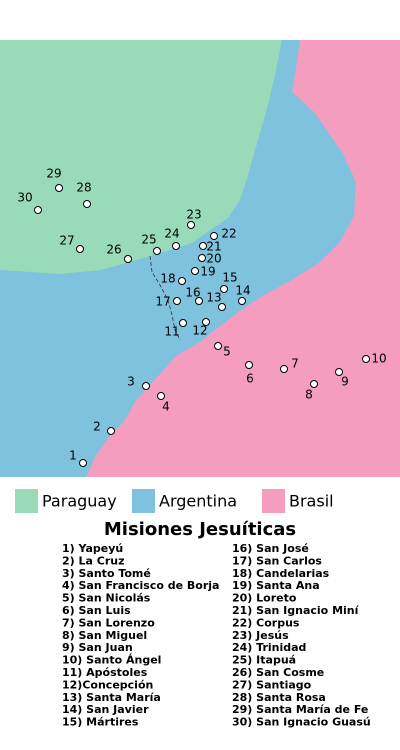  What do you see at coordinates (278, 672) in the screenshot?
I see `mission-item: 26) San Cosme` at bounding box center [278, 672].